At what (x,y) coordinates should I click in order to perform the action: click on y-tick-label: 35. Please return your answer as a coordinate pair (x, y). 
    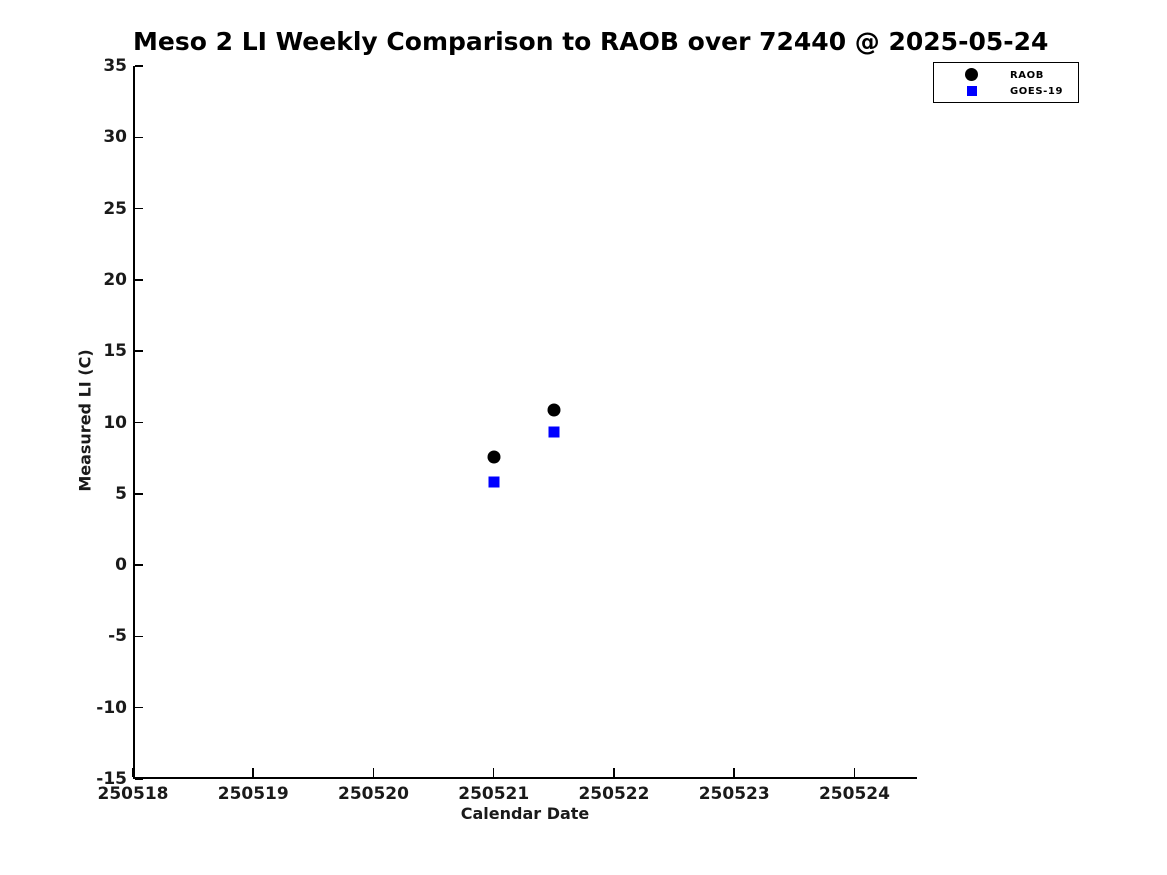
    Looking at the image, I should click on (115, 66).